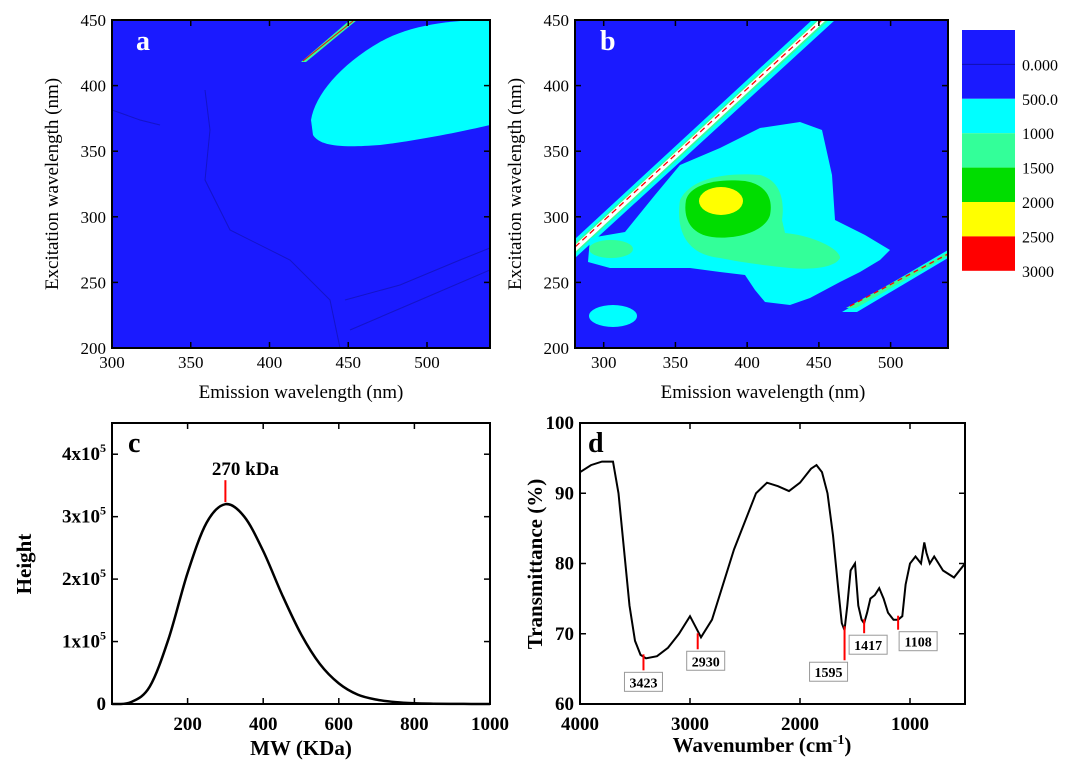 The image size is (1084, 763). I want to click on panel-c-mw-curve, so click(301, 604).